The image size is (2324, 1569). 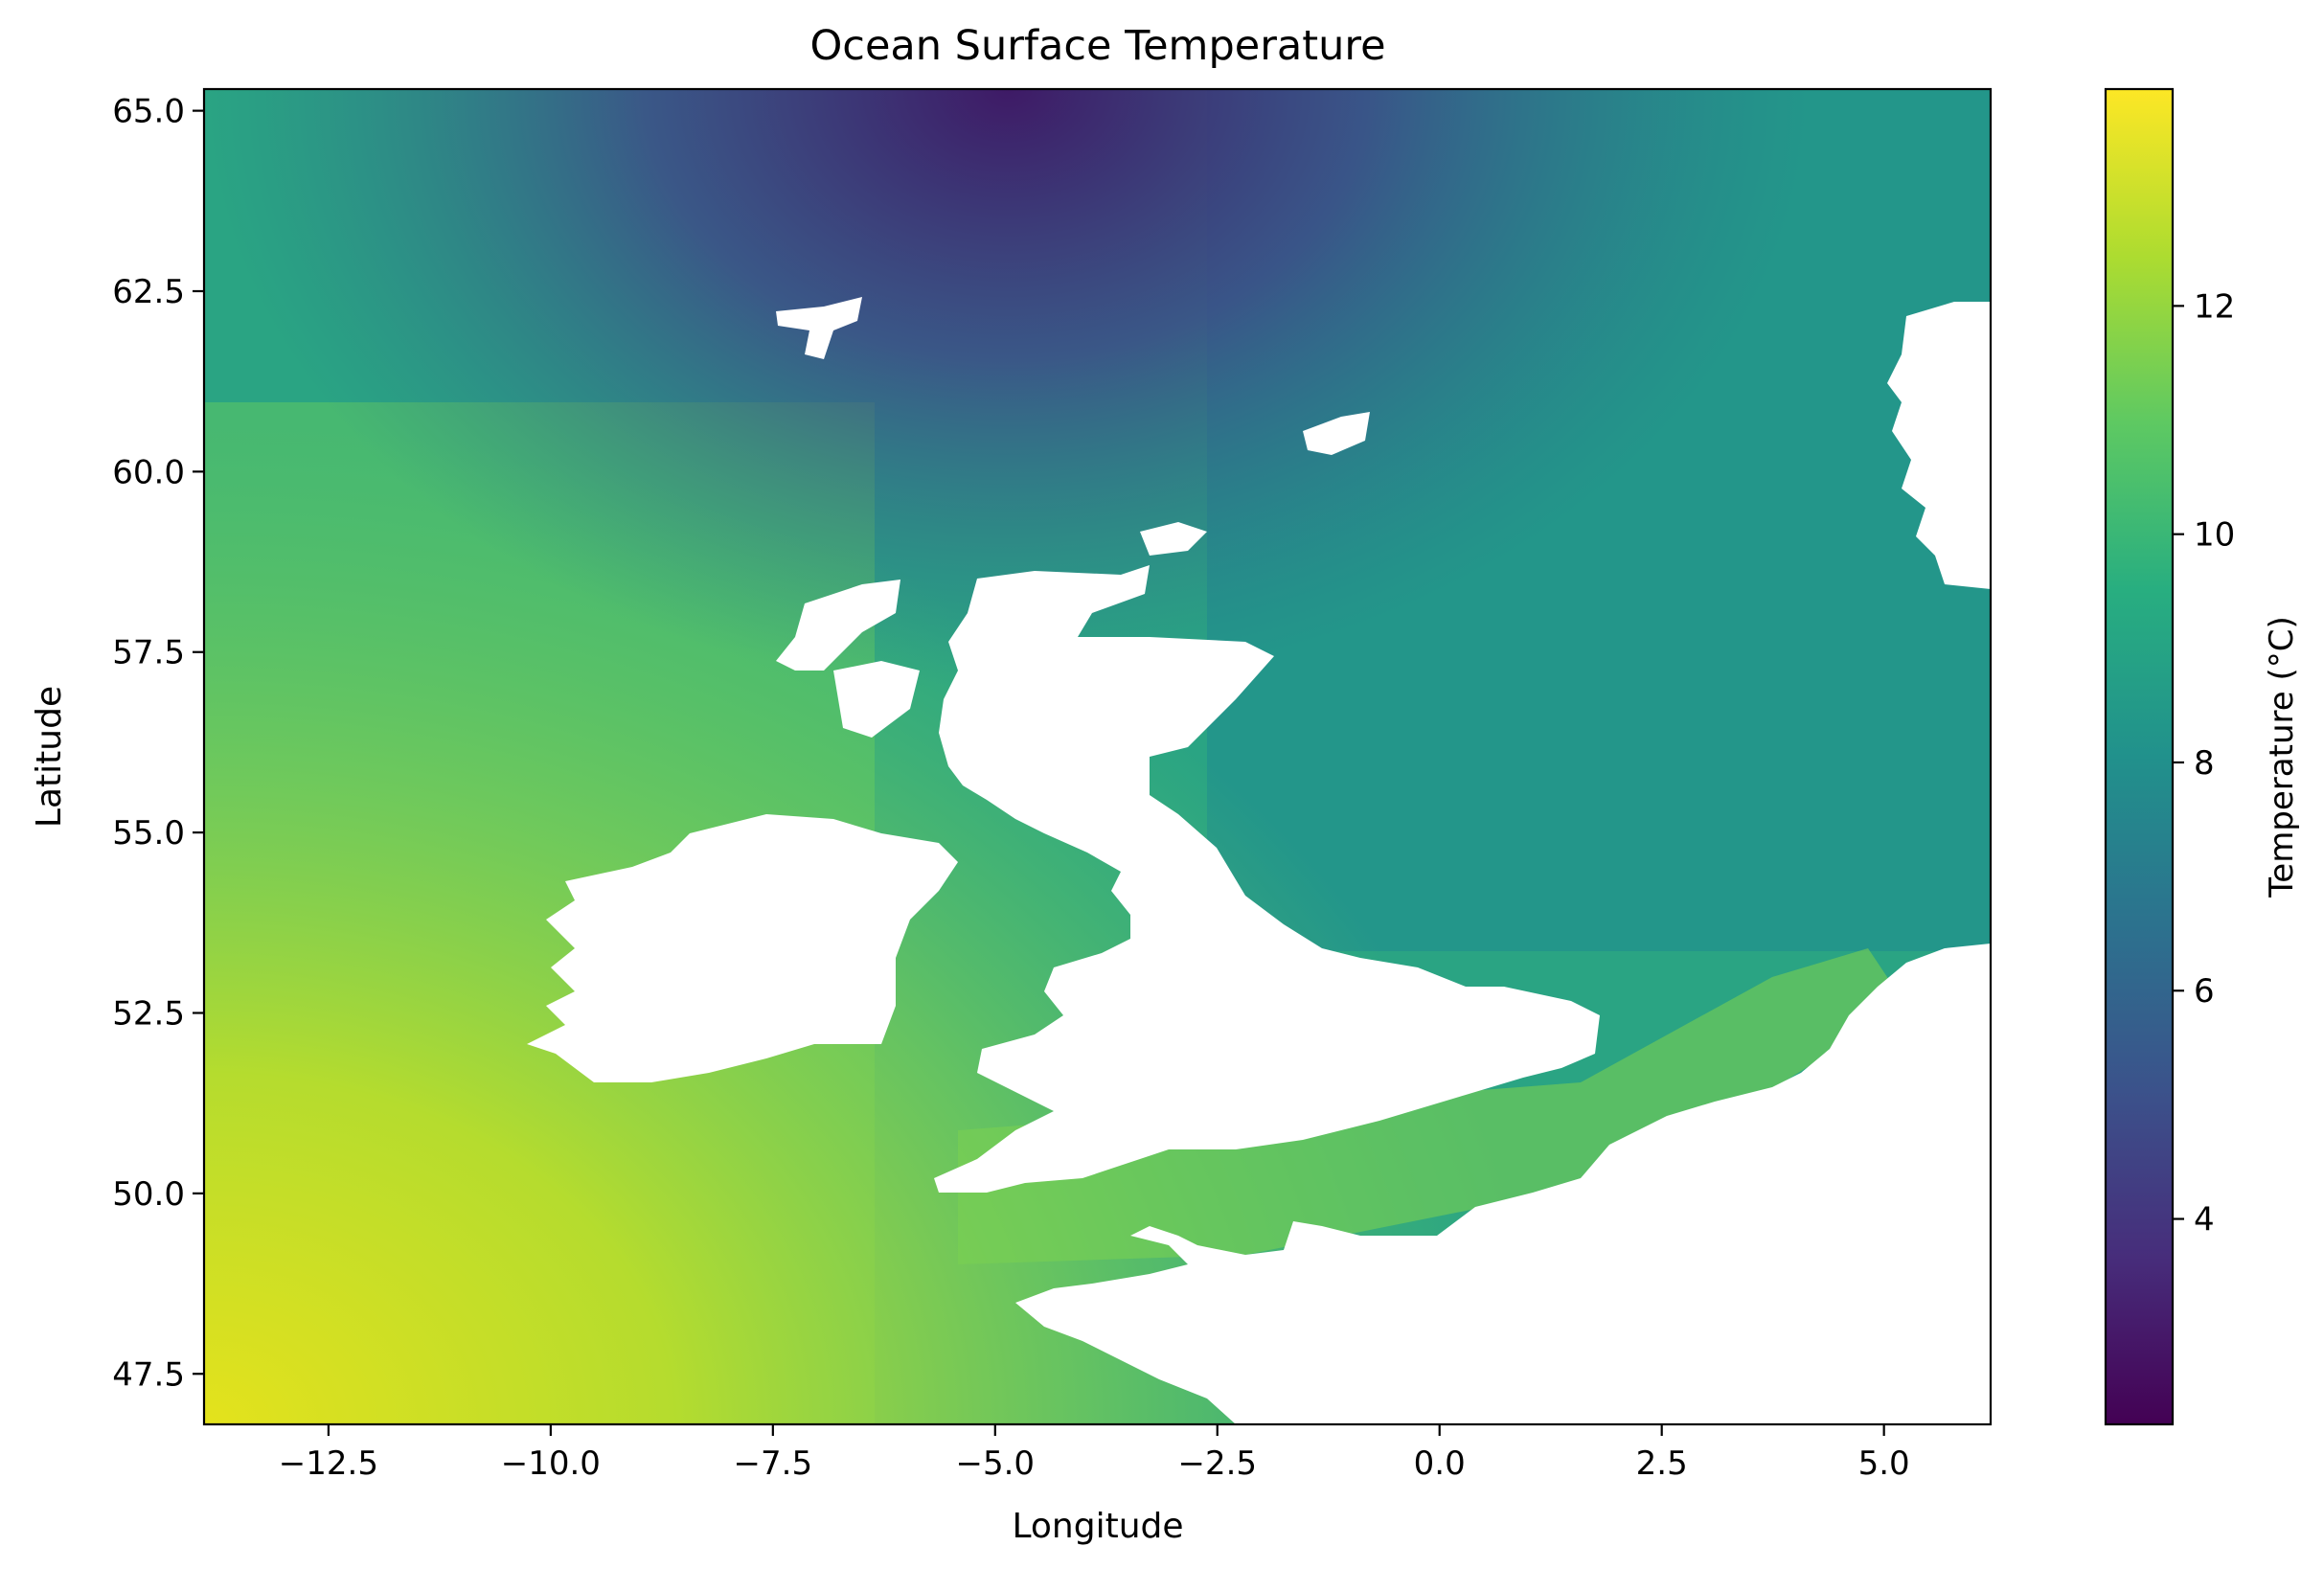 What do you see at coordinates (1939, 446) in the screenshot?
I see `norway-land` at bounding box center [1939, 446].